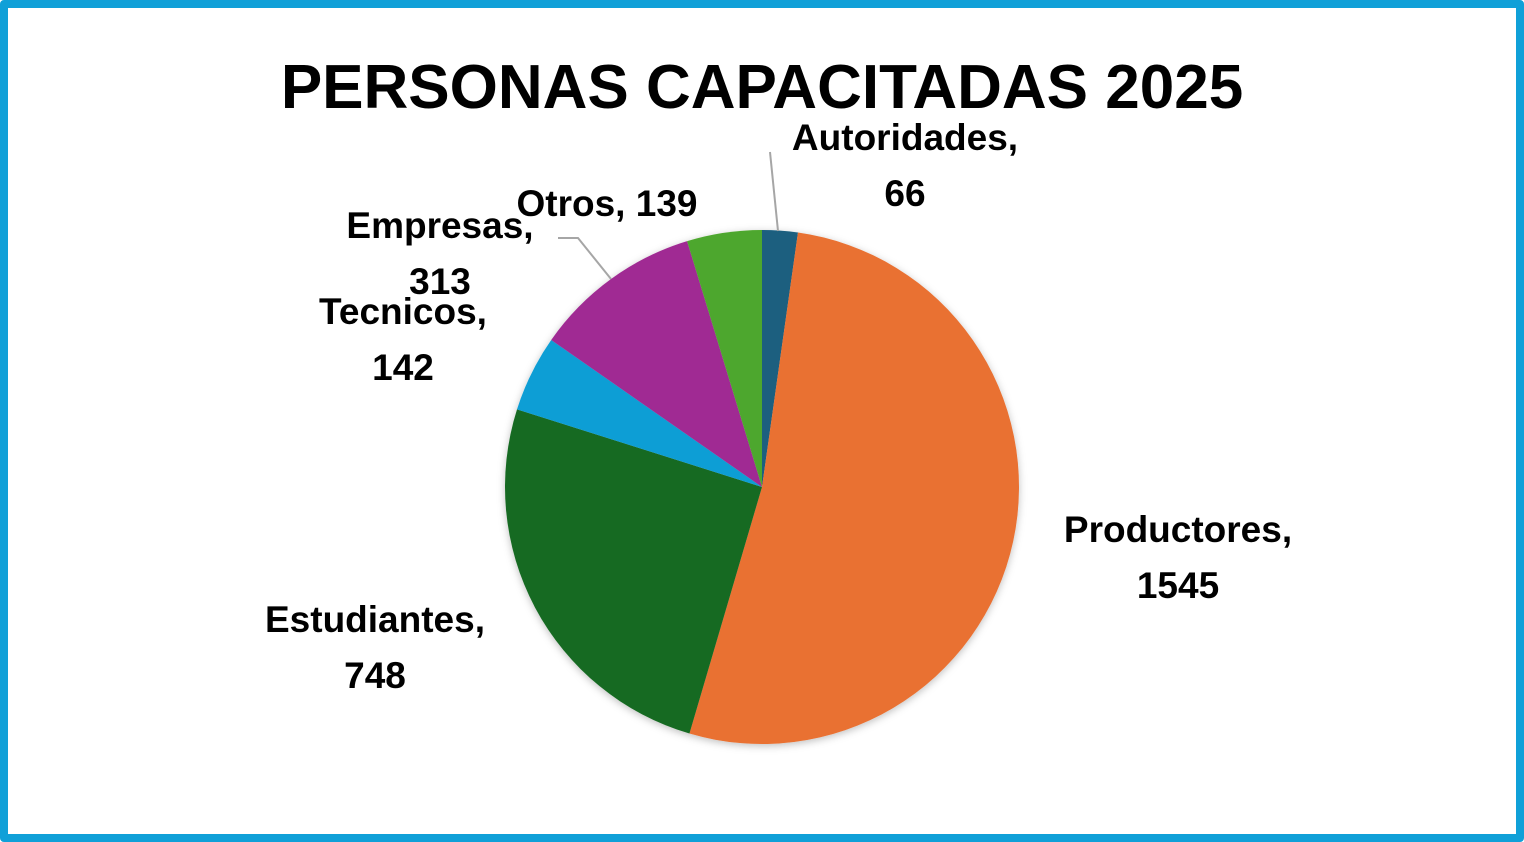 The image size is (1524, 842). Describe the element at coordinates (375, 647) in the screenshot. I see `data-label-estudiantes: Estudiantes, 748` at that location.